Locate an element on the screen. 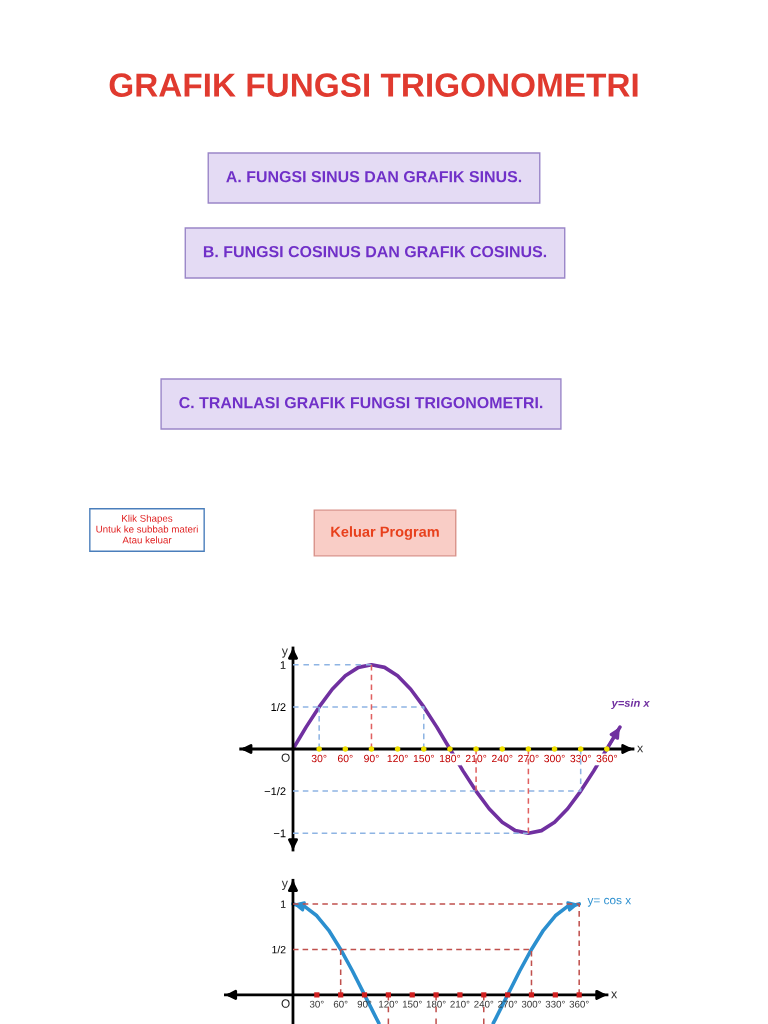 This screenshot has width=768, height=1024. y-tick-label: −1 is located at coordinates (279, 833).